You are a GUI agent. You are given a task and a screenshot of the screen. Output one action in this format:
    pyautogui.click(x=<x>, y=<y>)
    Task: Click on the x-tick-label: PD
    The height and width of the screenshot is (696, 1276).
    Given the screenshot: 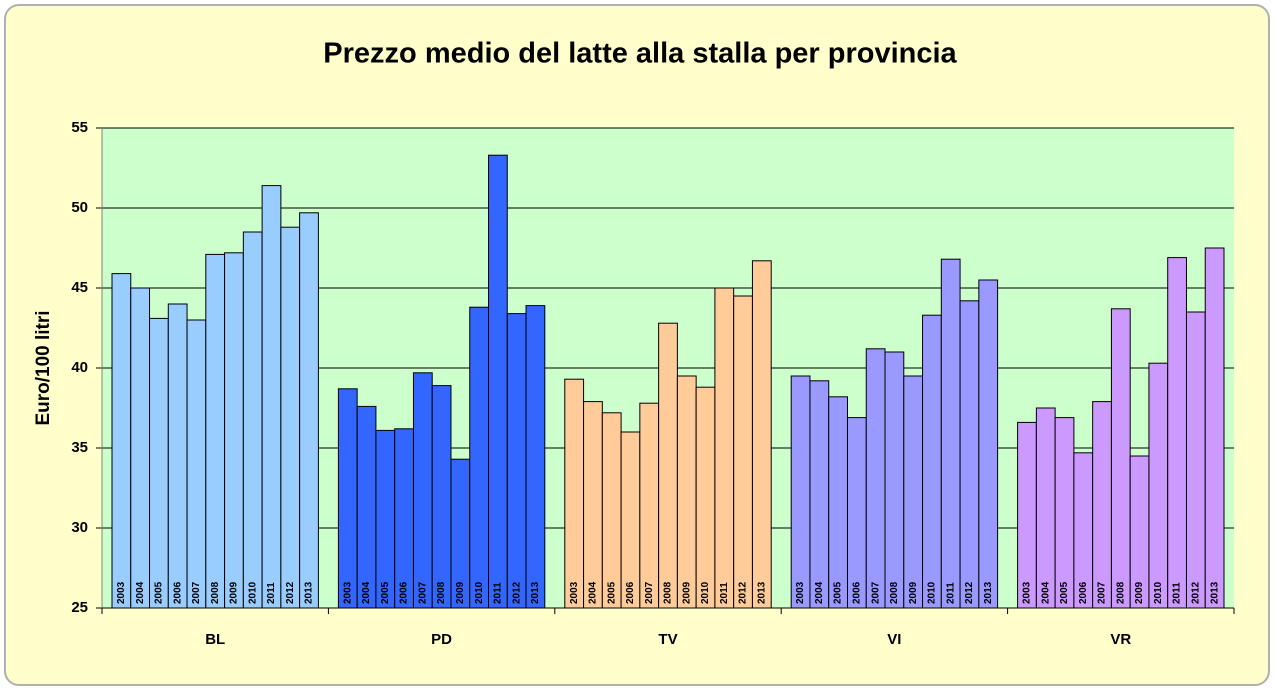 What is the action you would take?
    pyautogui.click(x=441, y=639)
    